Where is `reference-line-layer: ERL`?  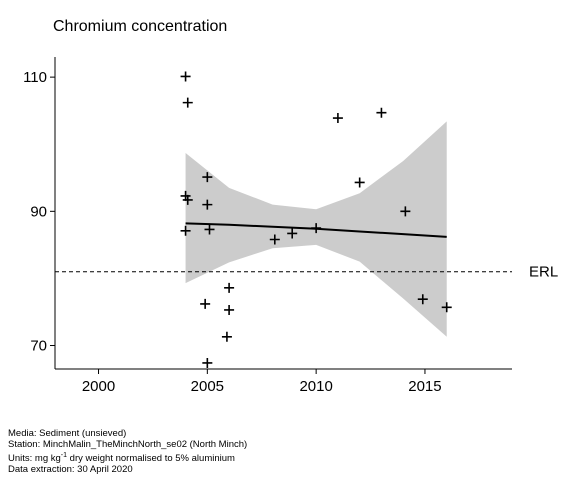 reference-line-layer: ERL is located at coordinates (306, 272).